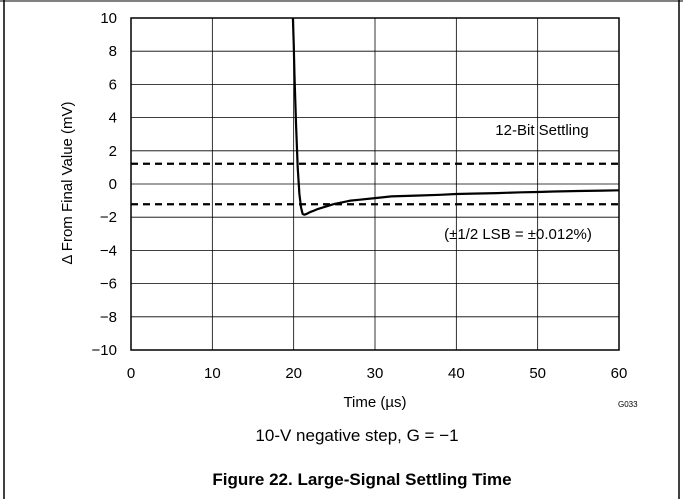 The height and width of the screenshot is (499, 683). What do you see at coordinates (104, 350) in the screenshot?
I see `y-tick-label: −10` at bounding box center [104, 350].